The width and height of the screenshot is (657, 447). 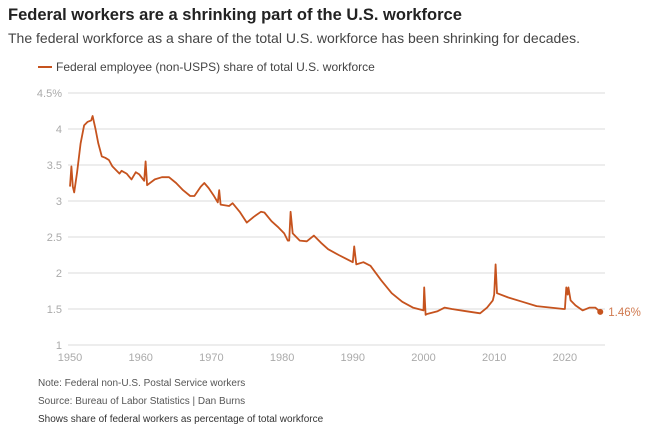 I want to click on x-tick-label: 2010, so click(x=494, y=358).